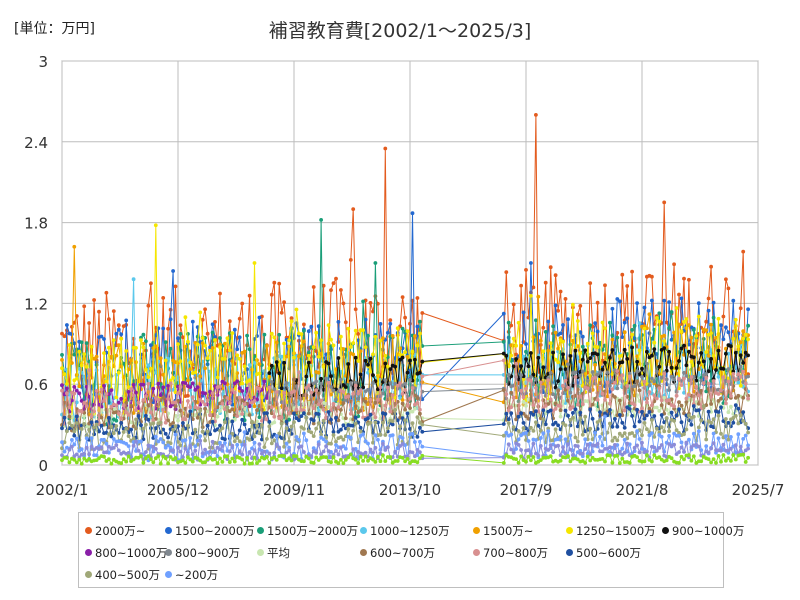 The height and width of the screenshot is (600, 800). Describe the element at coordinates (88, 552) in the screenshot. I see `legend-marker` at that location.